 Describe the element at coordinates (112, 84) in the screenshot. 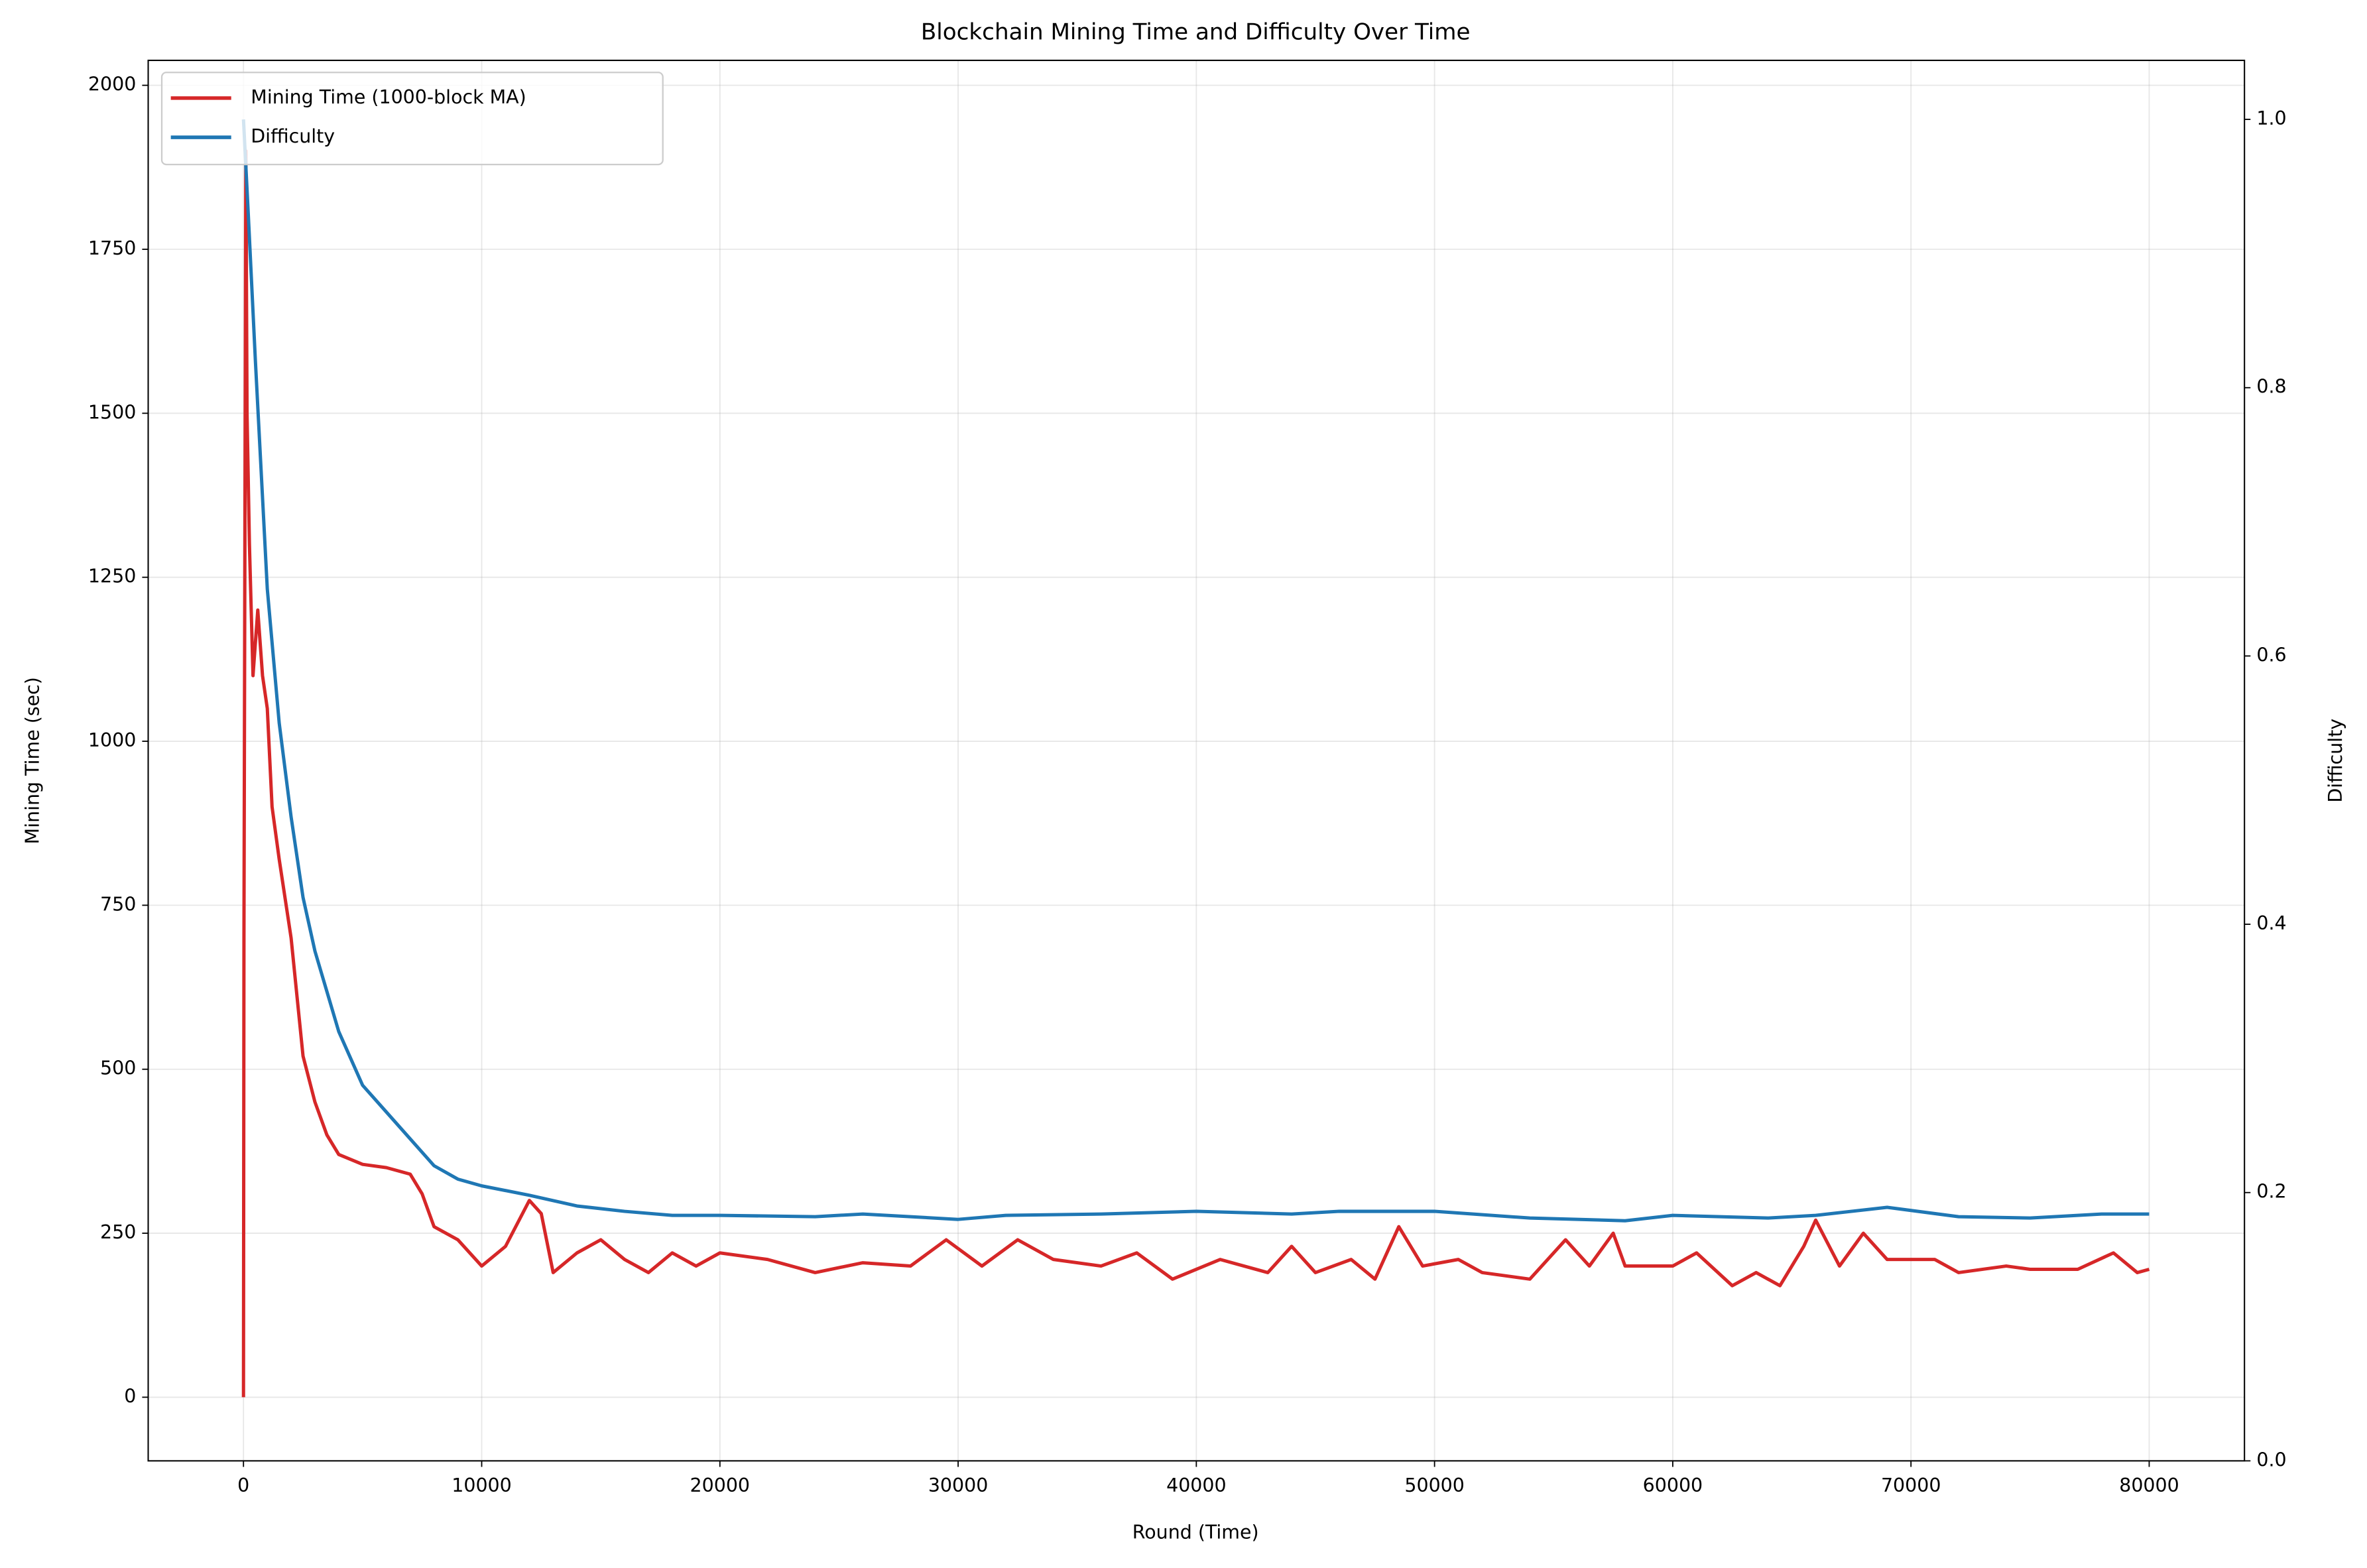

I see `y-tick-label: 2000` at that location.